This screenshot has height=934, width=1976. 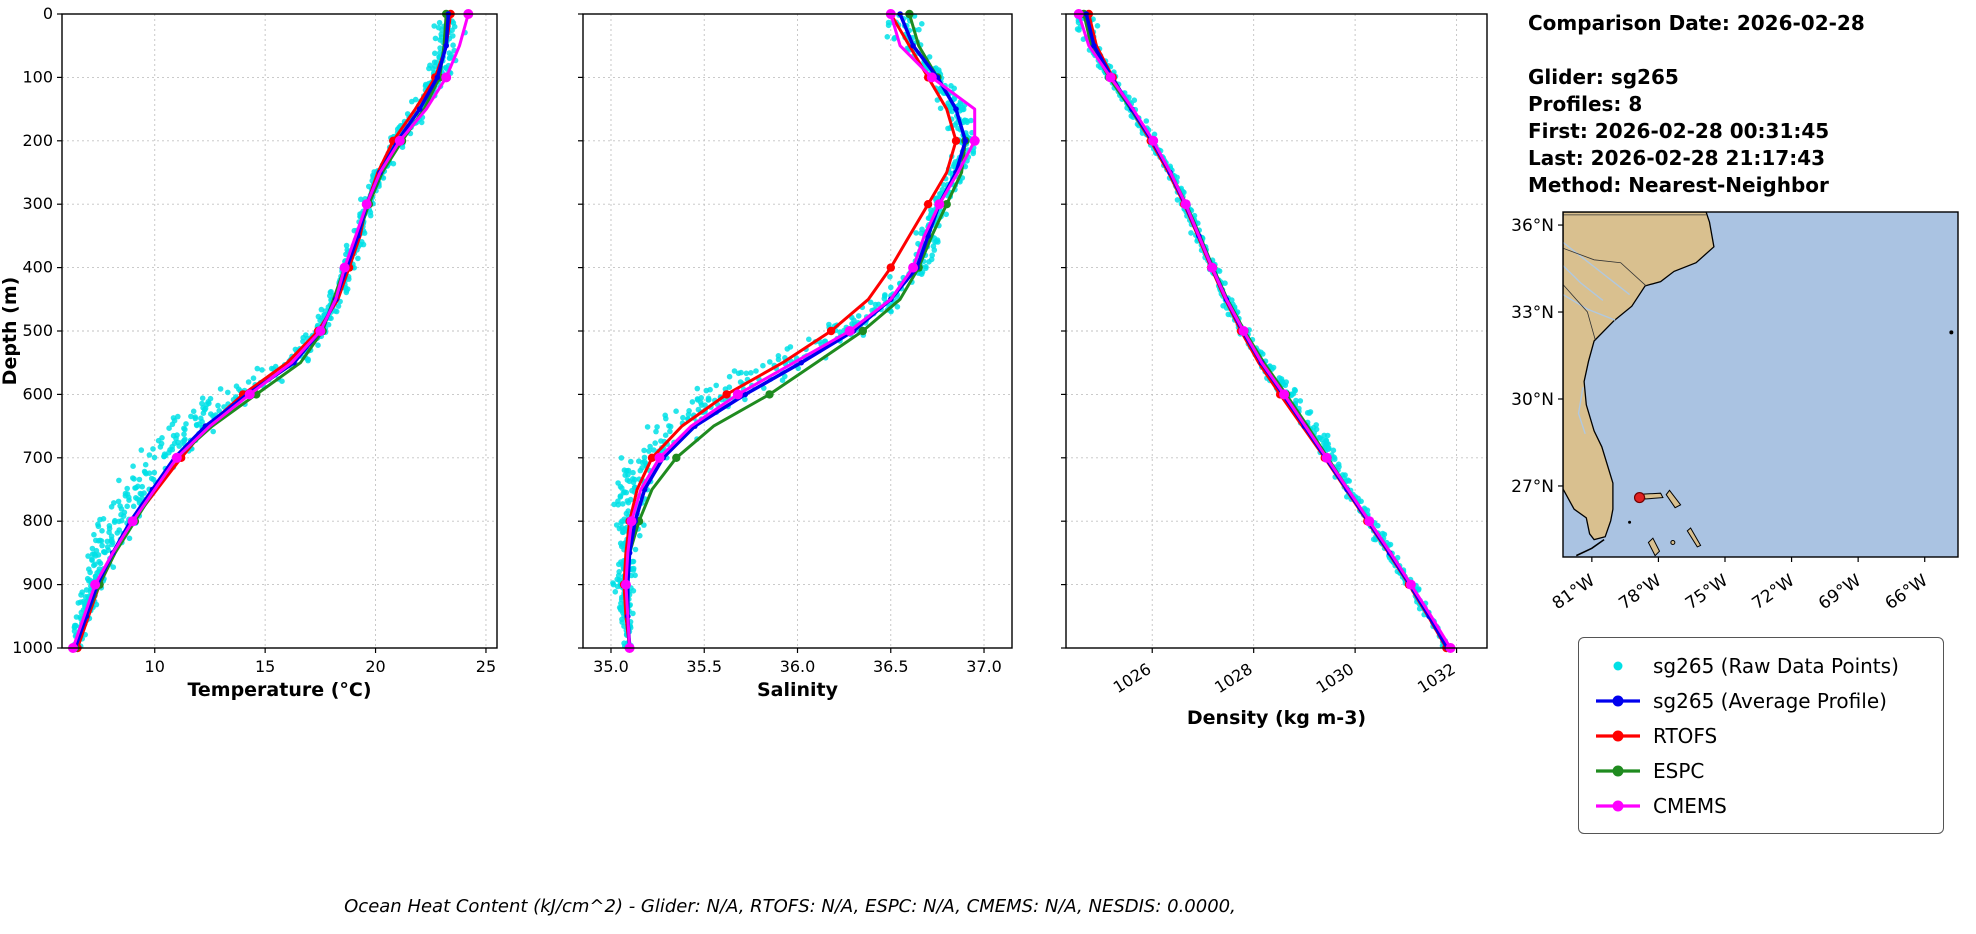 What do you see at coordinates (1233, 678) in the screenshot?
I see `svg-text: 1028` at bounding box center [1233, 678].